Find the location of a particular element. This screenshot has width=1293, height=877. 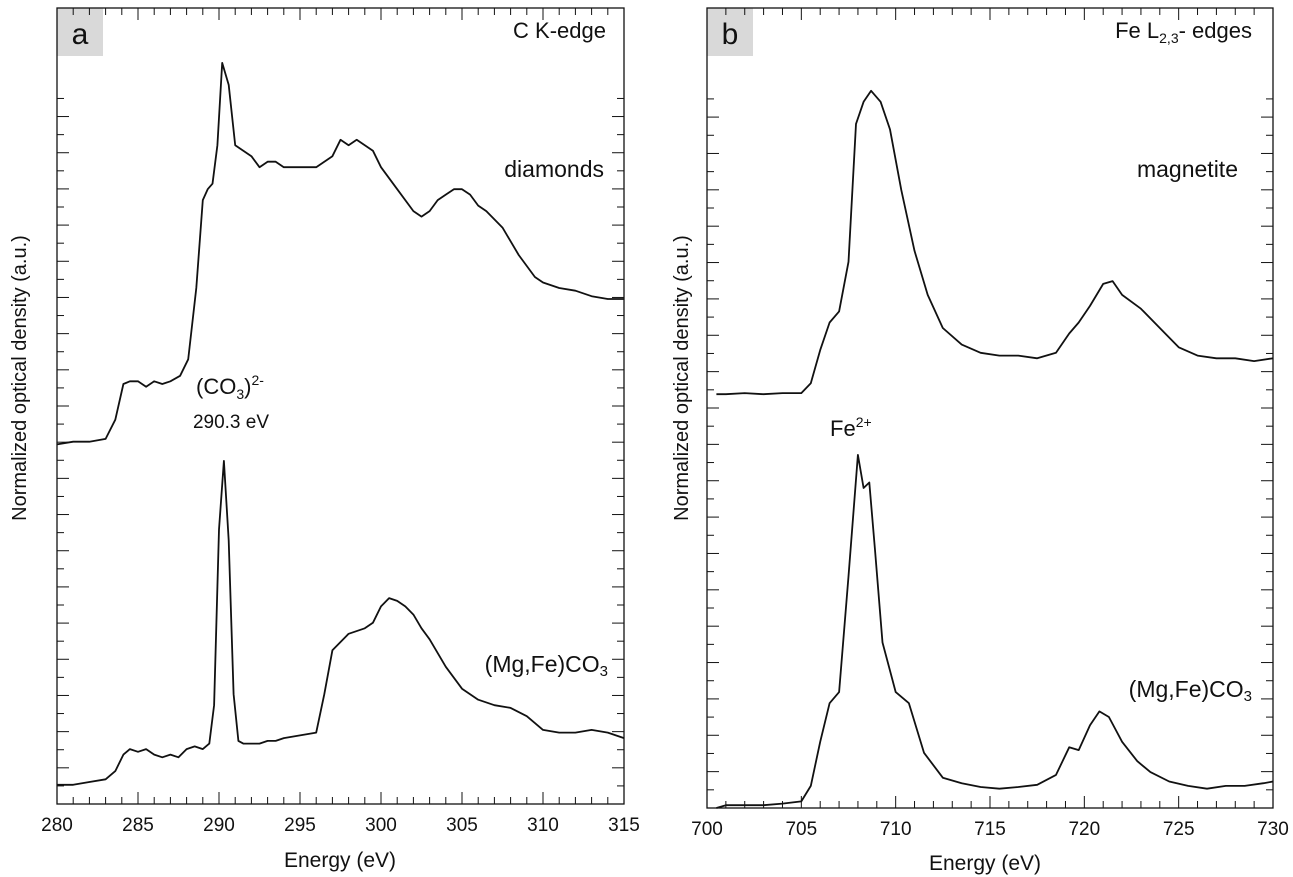

panel-b-x-tick-label: 725 is located at coordinates (1179, 829).